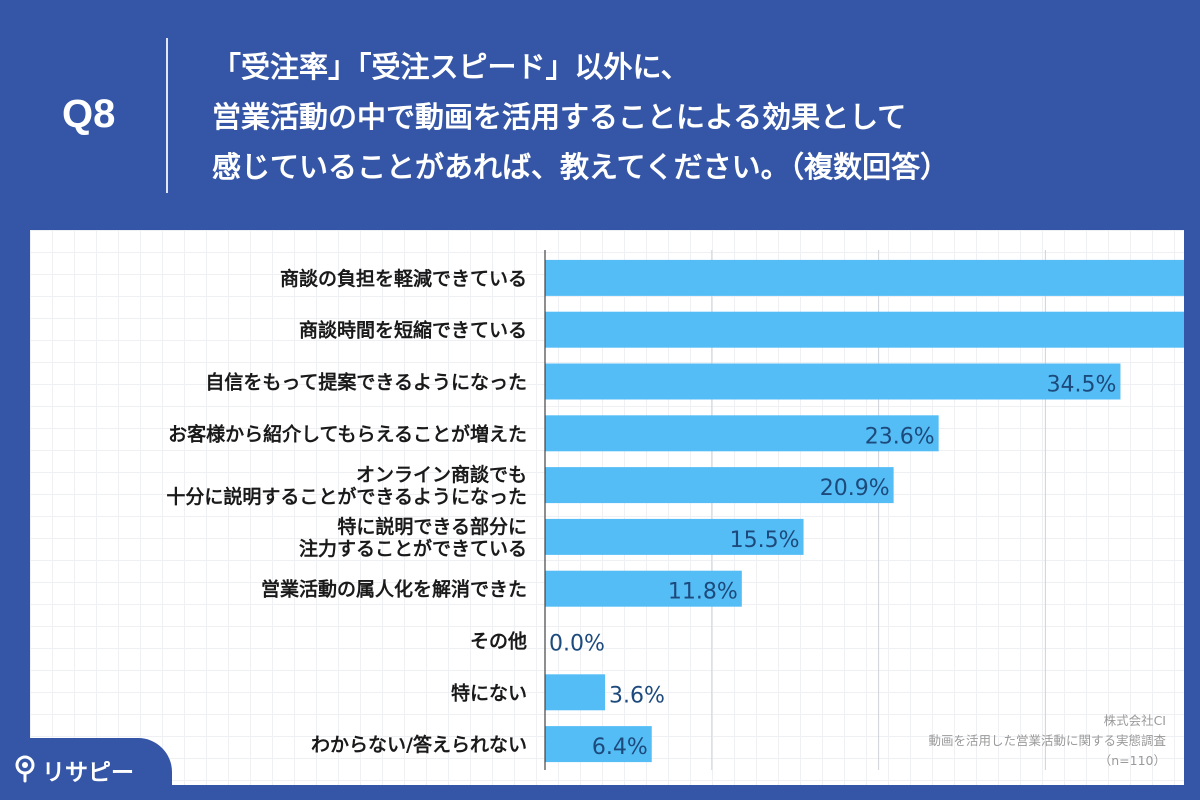 The width and height of the screenshot is (1200, 800). What do you see at coordinates (1047, 740) in the screenshot?
I see `source-survey: 動画を活用した営業活動に関する実態調査` at bounding box center [1047, 740].